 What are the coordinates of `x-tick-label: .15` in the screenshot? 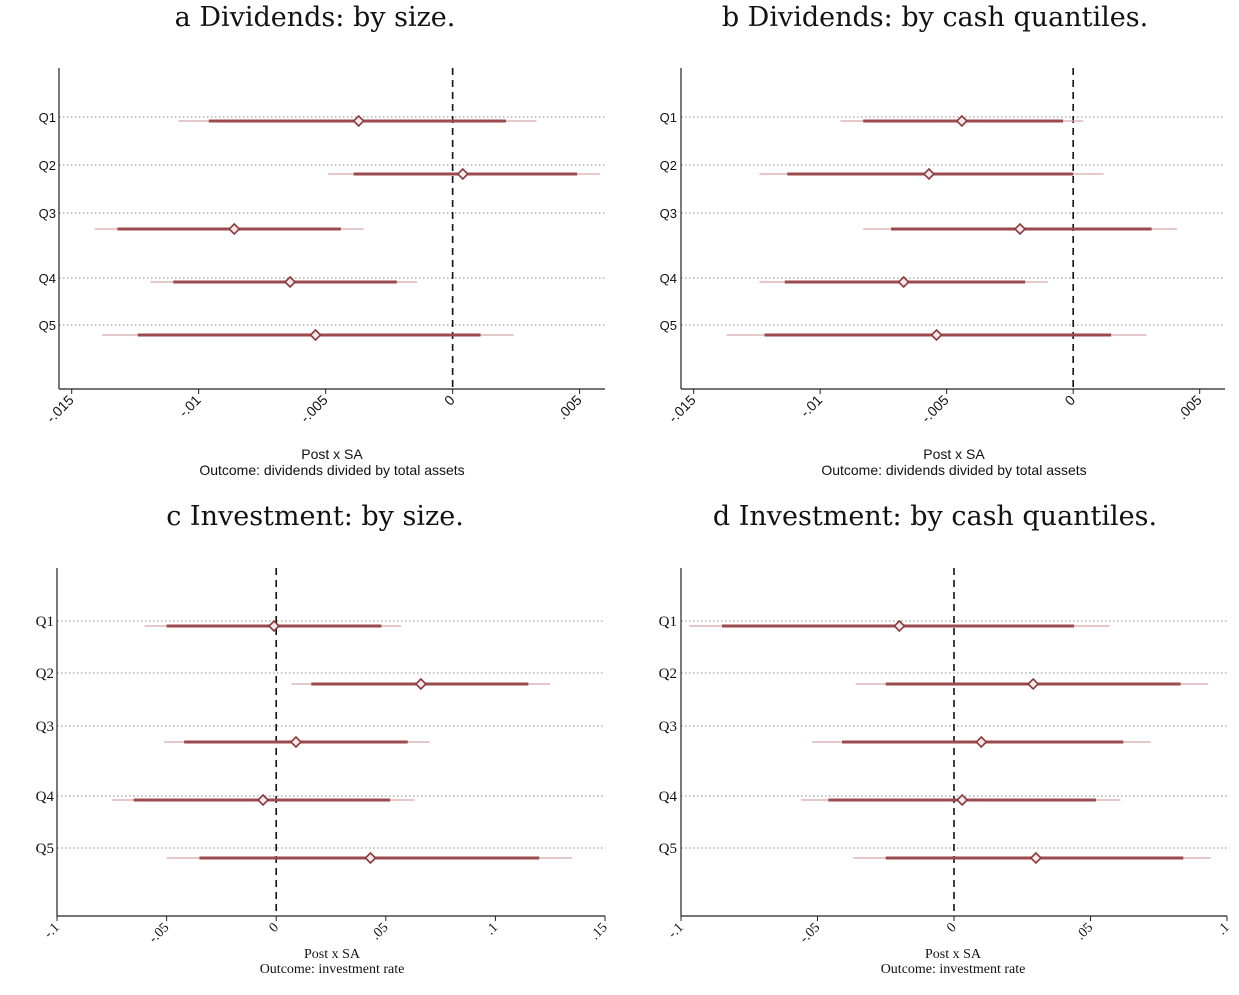 It's located at (599, 931).